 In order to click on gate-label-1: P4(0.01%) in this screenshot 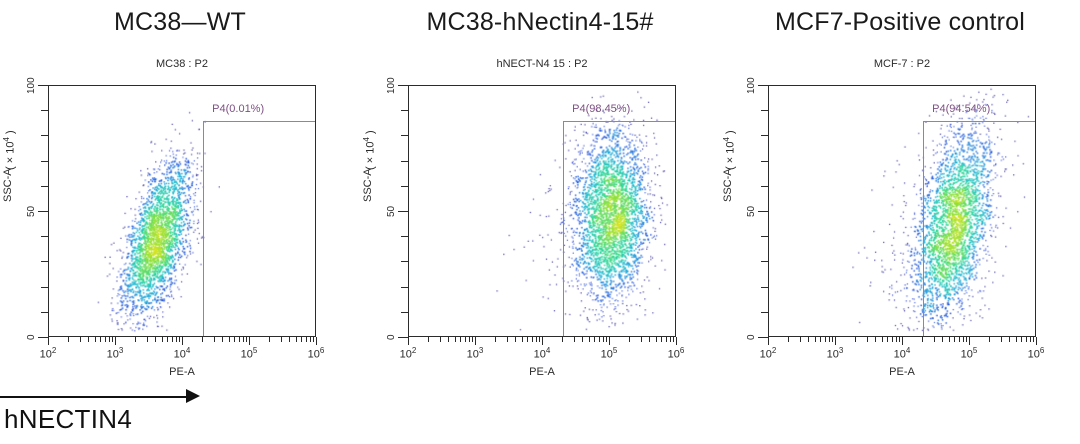, I will do `click(238, 109)`.